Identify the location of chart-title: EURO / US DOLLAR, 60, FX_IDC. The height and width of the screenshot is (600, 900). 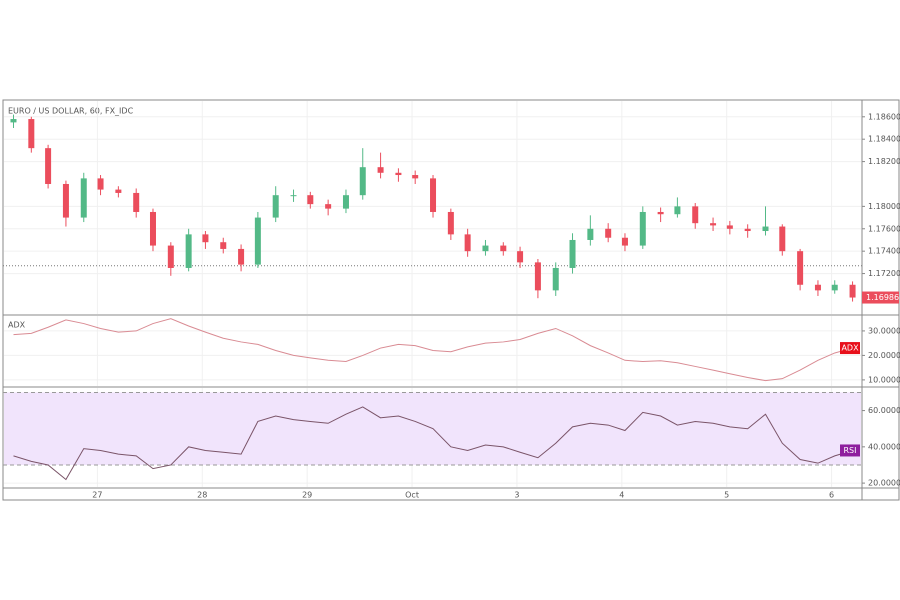
(71, 111).